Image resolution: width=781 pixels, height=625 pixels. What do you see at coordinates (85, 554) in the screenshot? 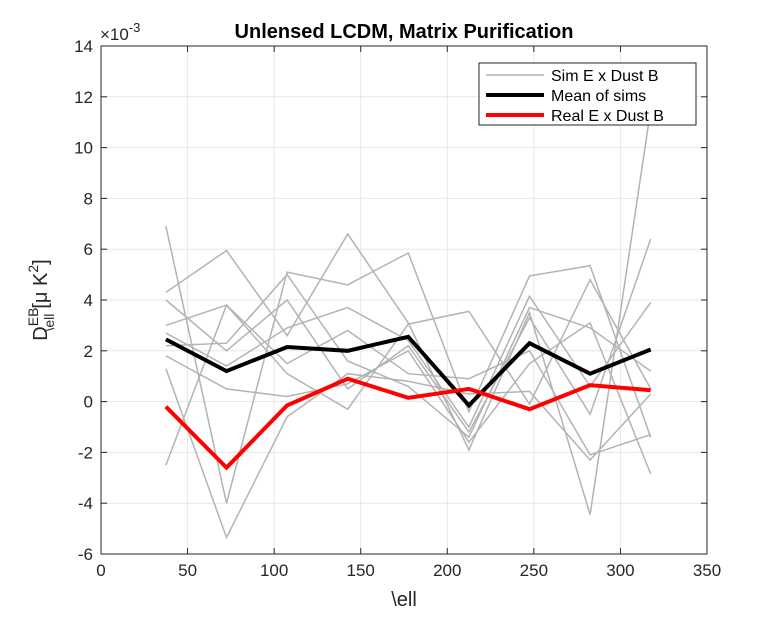
I see `y-tick-label: -6` at bounding box center [85, 554].